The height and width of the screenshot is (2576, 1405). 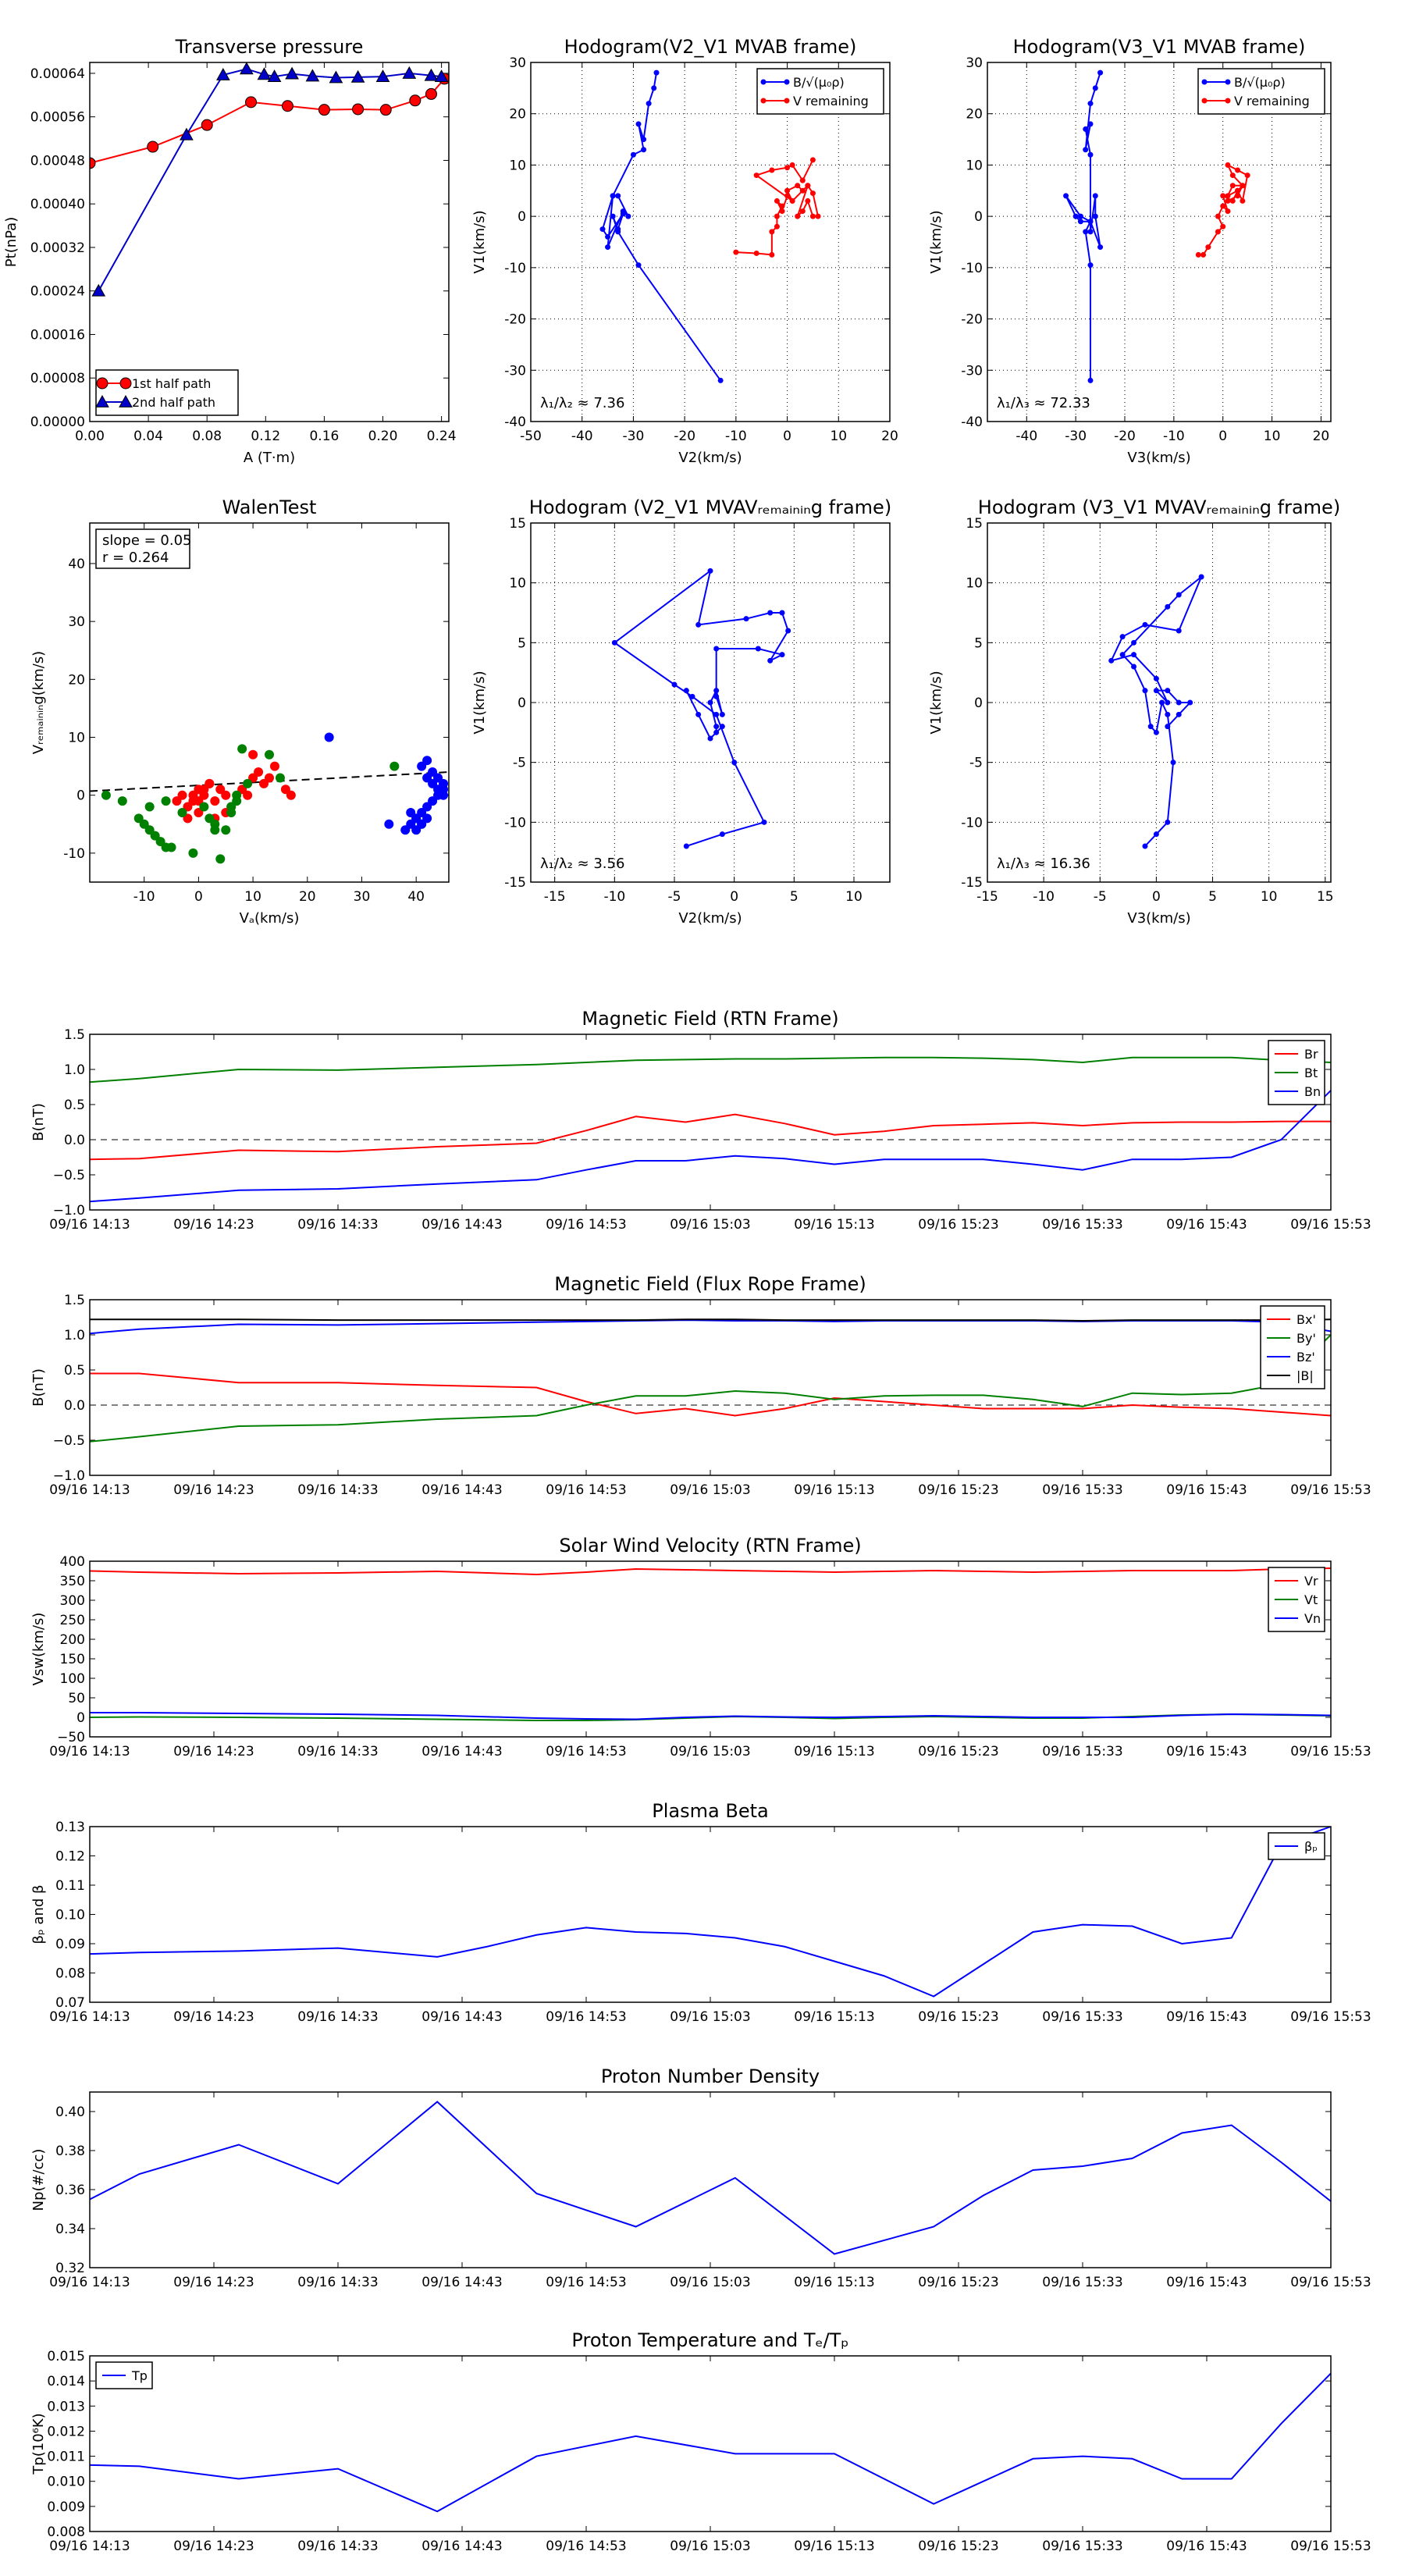 What do you see at coordinates (266, 436) in the screenshot?
I see `x-tick-label: 0.12` at bounding box center [266, 436].